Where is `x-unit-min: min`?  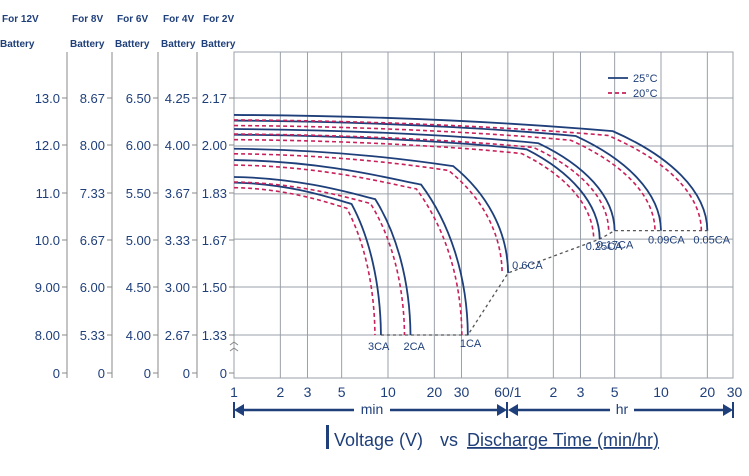
x-unit-min: min is located at coordinates (372, 409).